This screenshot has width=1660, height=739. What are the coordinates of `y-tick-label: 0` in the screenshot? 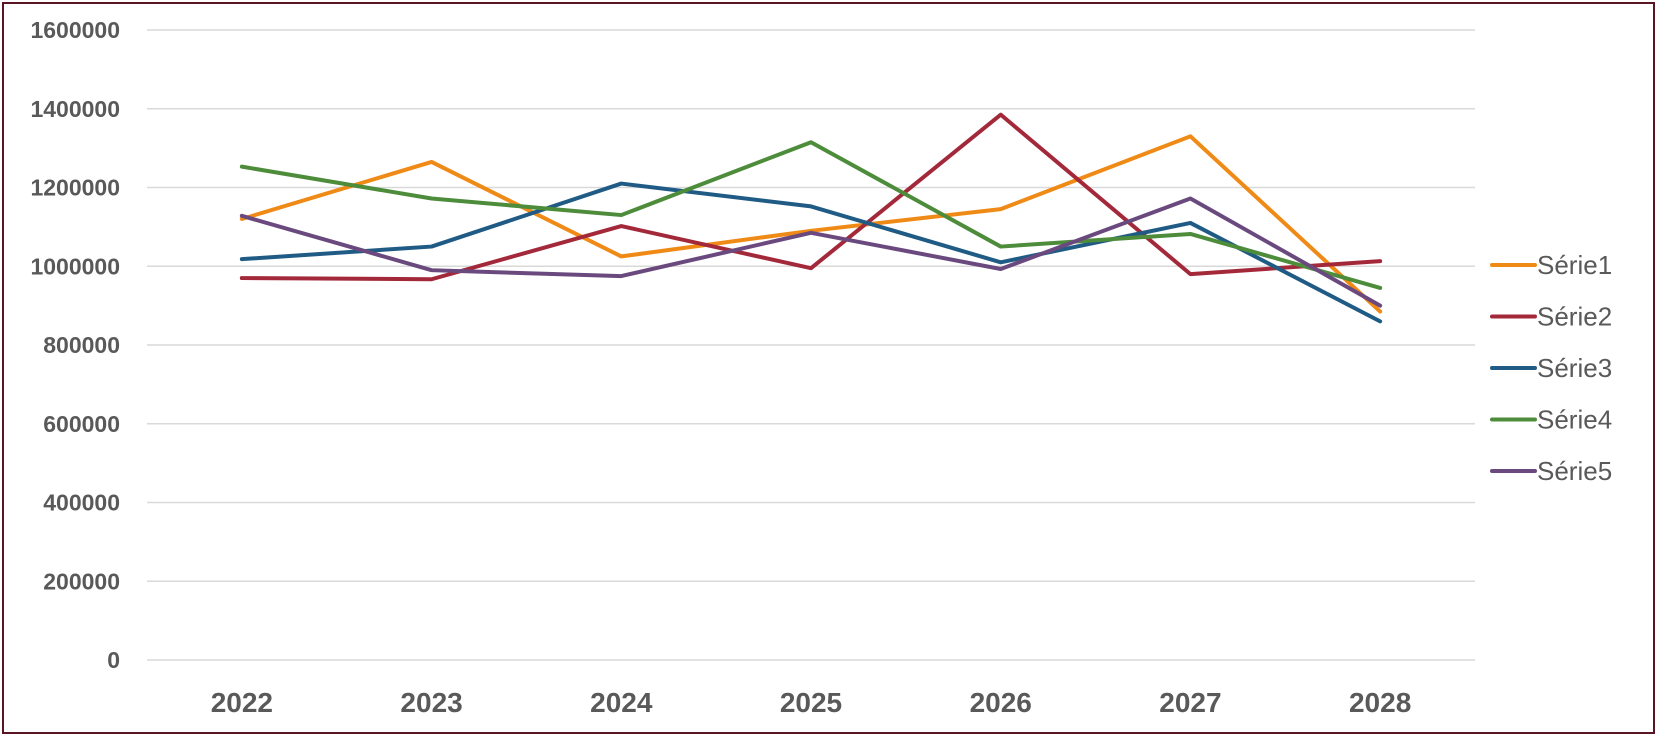 It's located at (113, 660).